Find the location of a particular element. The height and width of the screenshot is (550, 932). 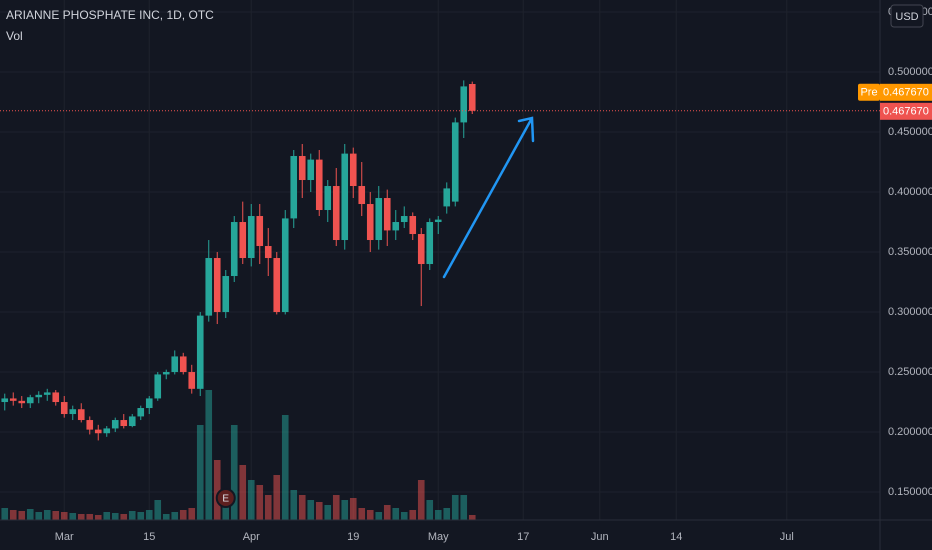

y-tick-label: 0.300000 is located at coordinates (910, 312).